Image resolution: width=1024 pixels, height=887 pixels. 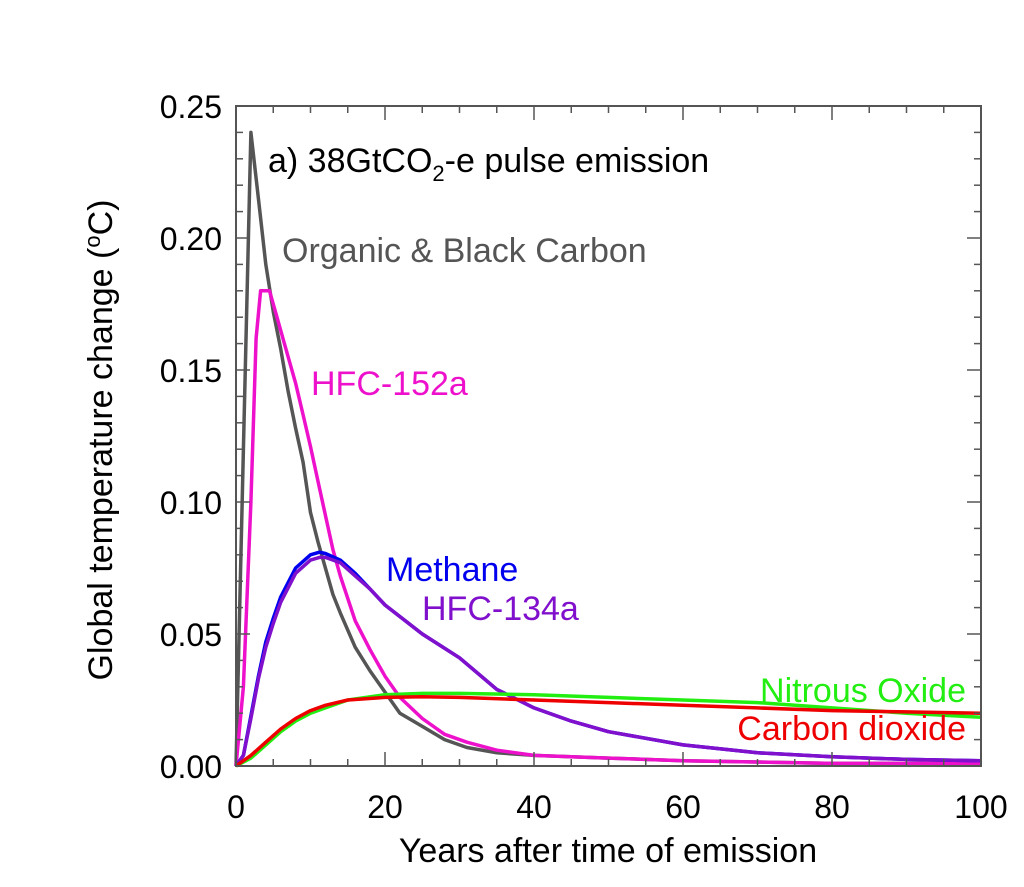 I want to click on x-tick-label: 100, so click(x=980, y=807).